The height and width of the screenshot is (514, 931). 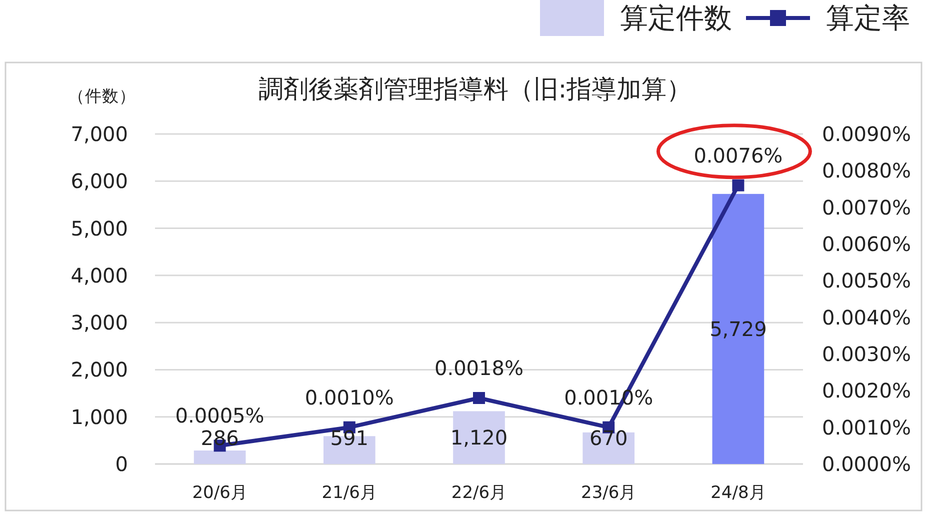 What do you see at coordinates (219, 416) in the screenshot?
I see `data-label: 0.0005%` at bounding box center [219, 416].